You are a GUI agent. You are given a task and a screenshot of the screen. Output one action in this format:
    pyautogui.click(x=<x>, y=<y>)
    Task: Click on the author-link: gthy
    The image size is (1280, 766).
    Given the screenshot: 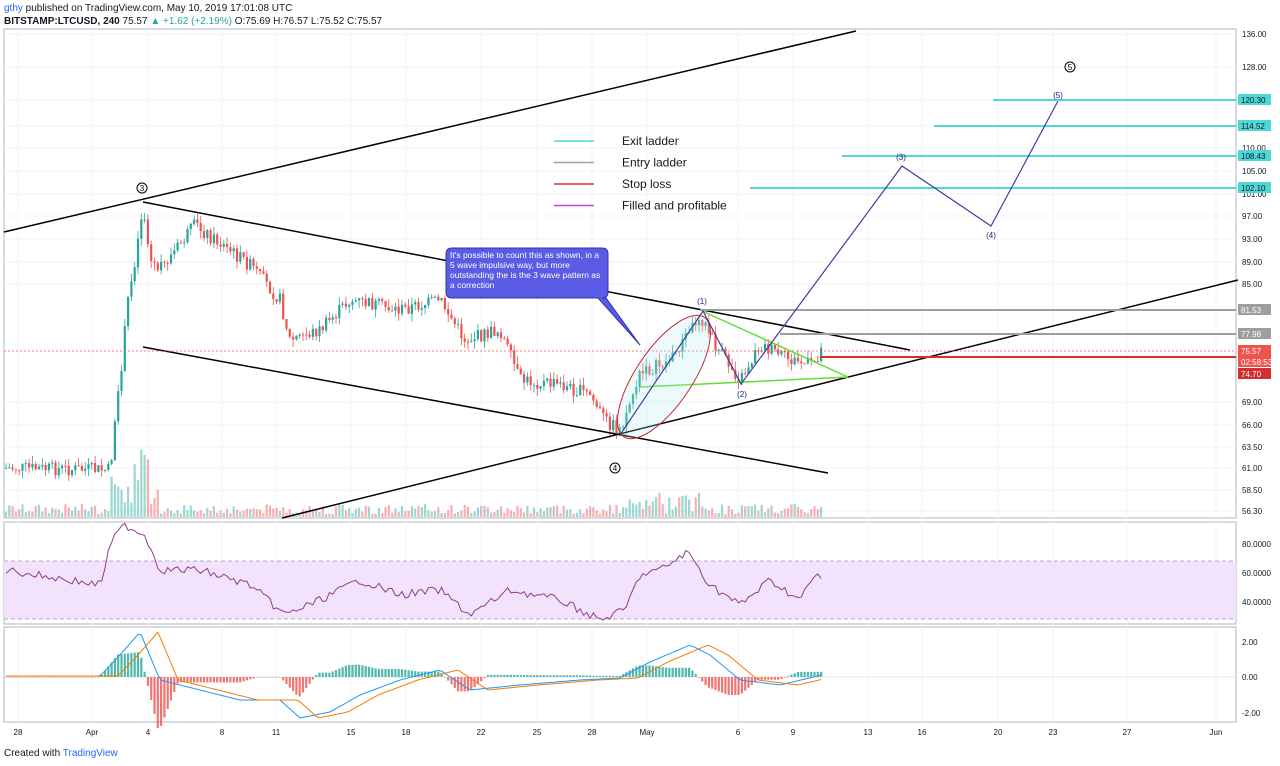 What is the action you would take?
    pyautogui.click(x=13, y=8)
    